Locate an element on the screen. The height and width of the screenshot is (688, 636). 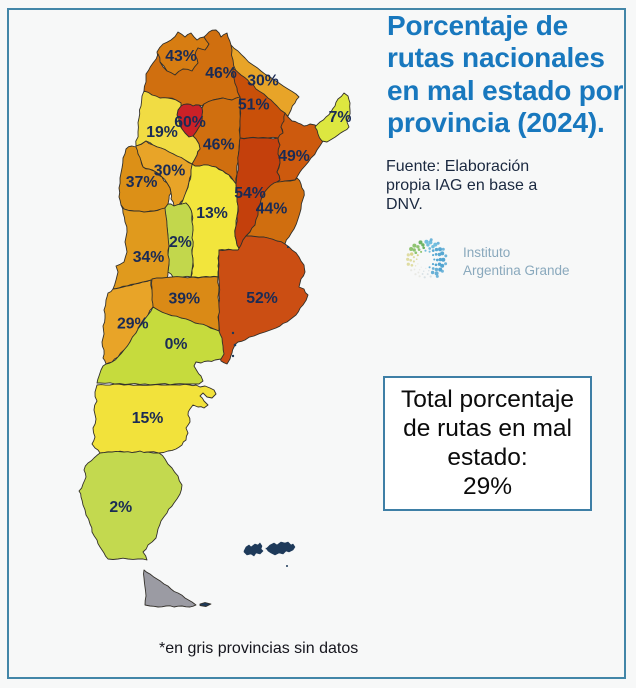
svg-text: 7% is located at coordinates (340, 117).